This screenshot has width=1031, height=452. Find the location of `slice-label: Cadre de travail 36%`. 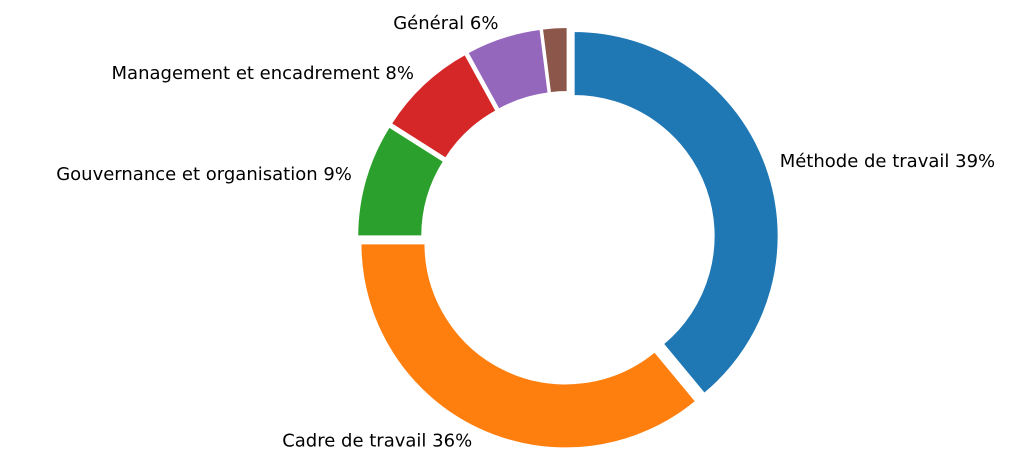

slice-label: Cadre de travail 36% is located at coordinates (377, 441).